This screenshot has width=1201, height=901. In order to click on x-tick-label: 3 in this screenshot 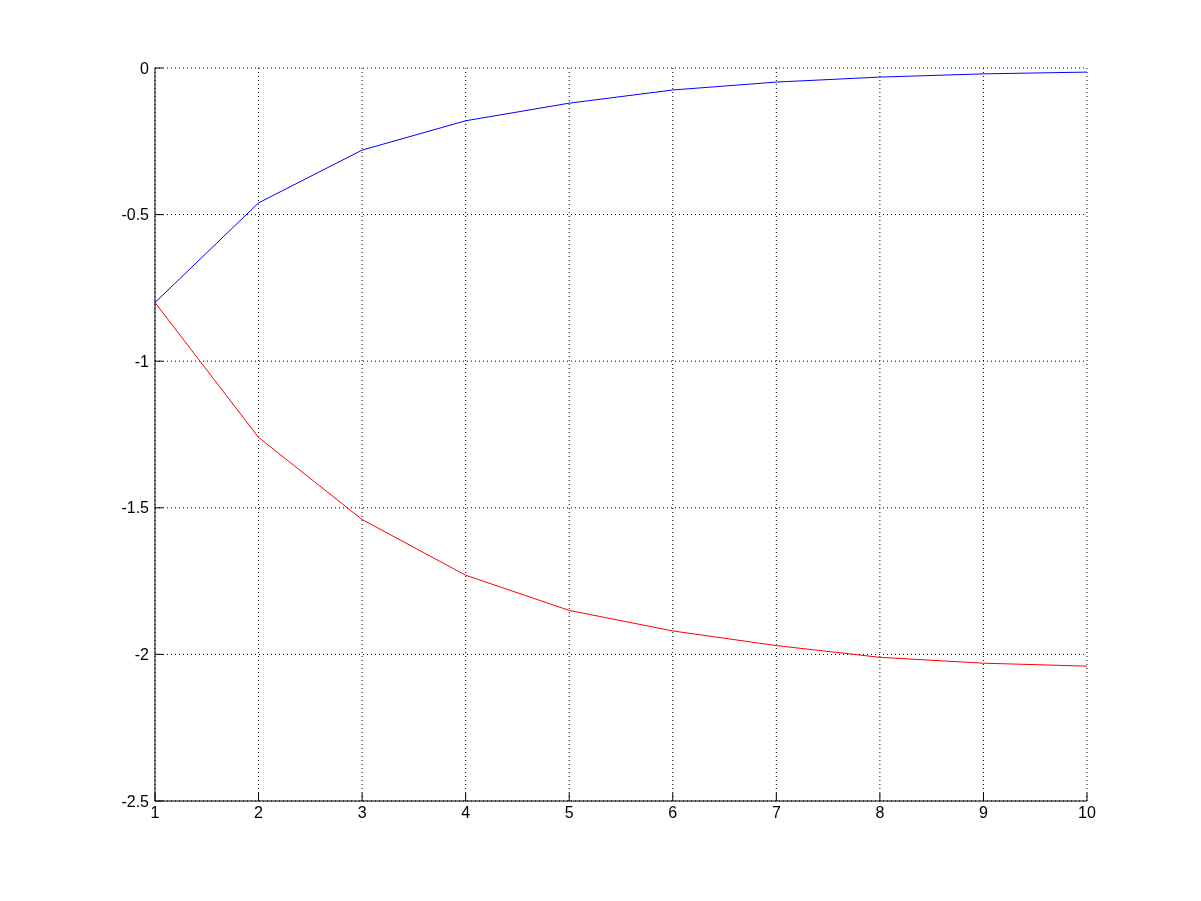, I will do `click(362, 813)`.